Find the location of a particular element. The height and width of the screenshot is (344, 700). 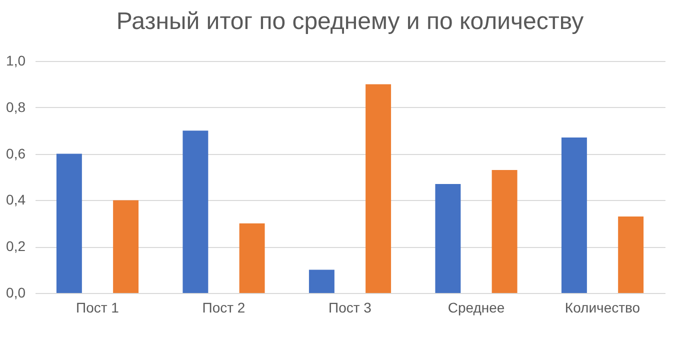

x-tick-label: Количество is located at coordinates (602, 308).